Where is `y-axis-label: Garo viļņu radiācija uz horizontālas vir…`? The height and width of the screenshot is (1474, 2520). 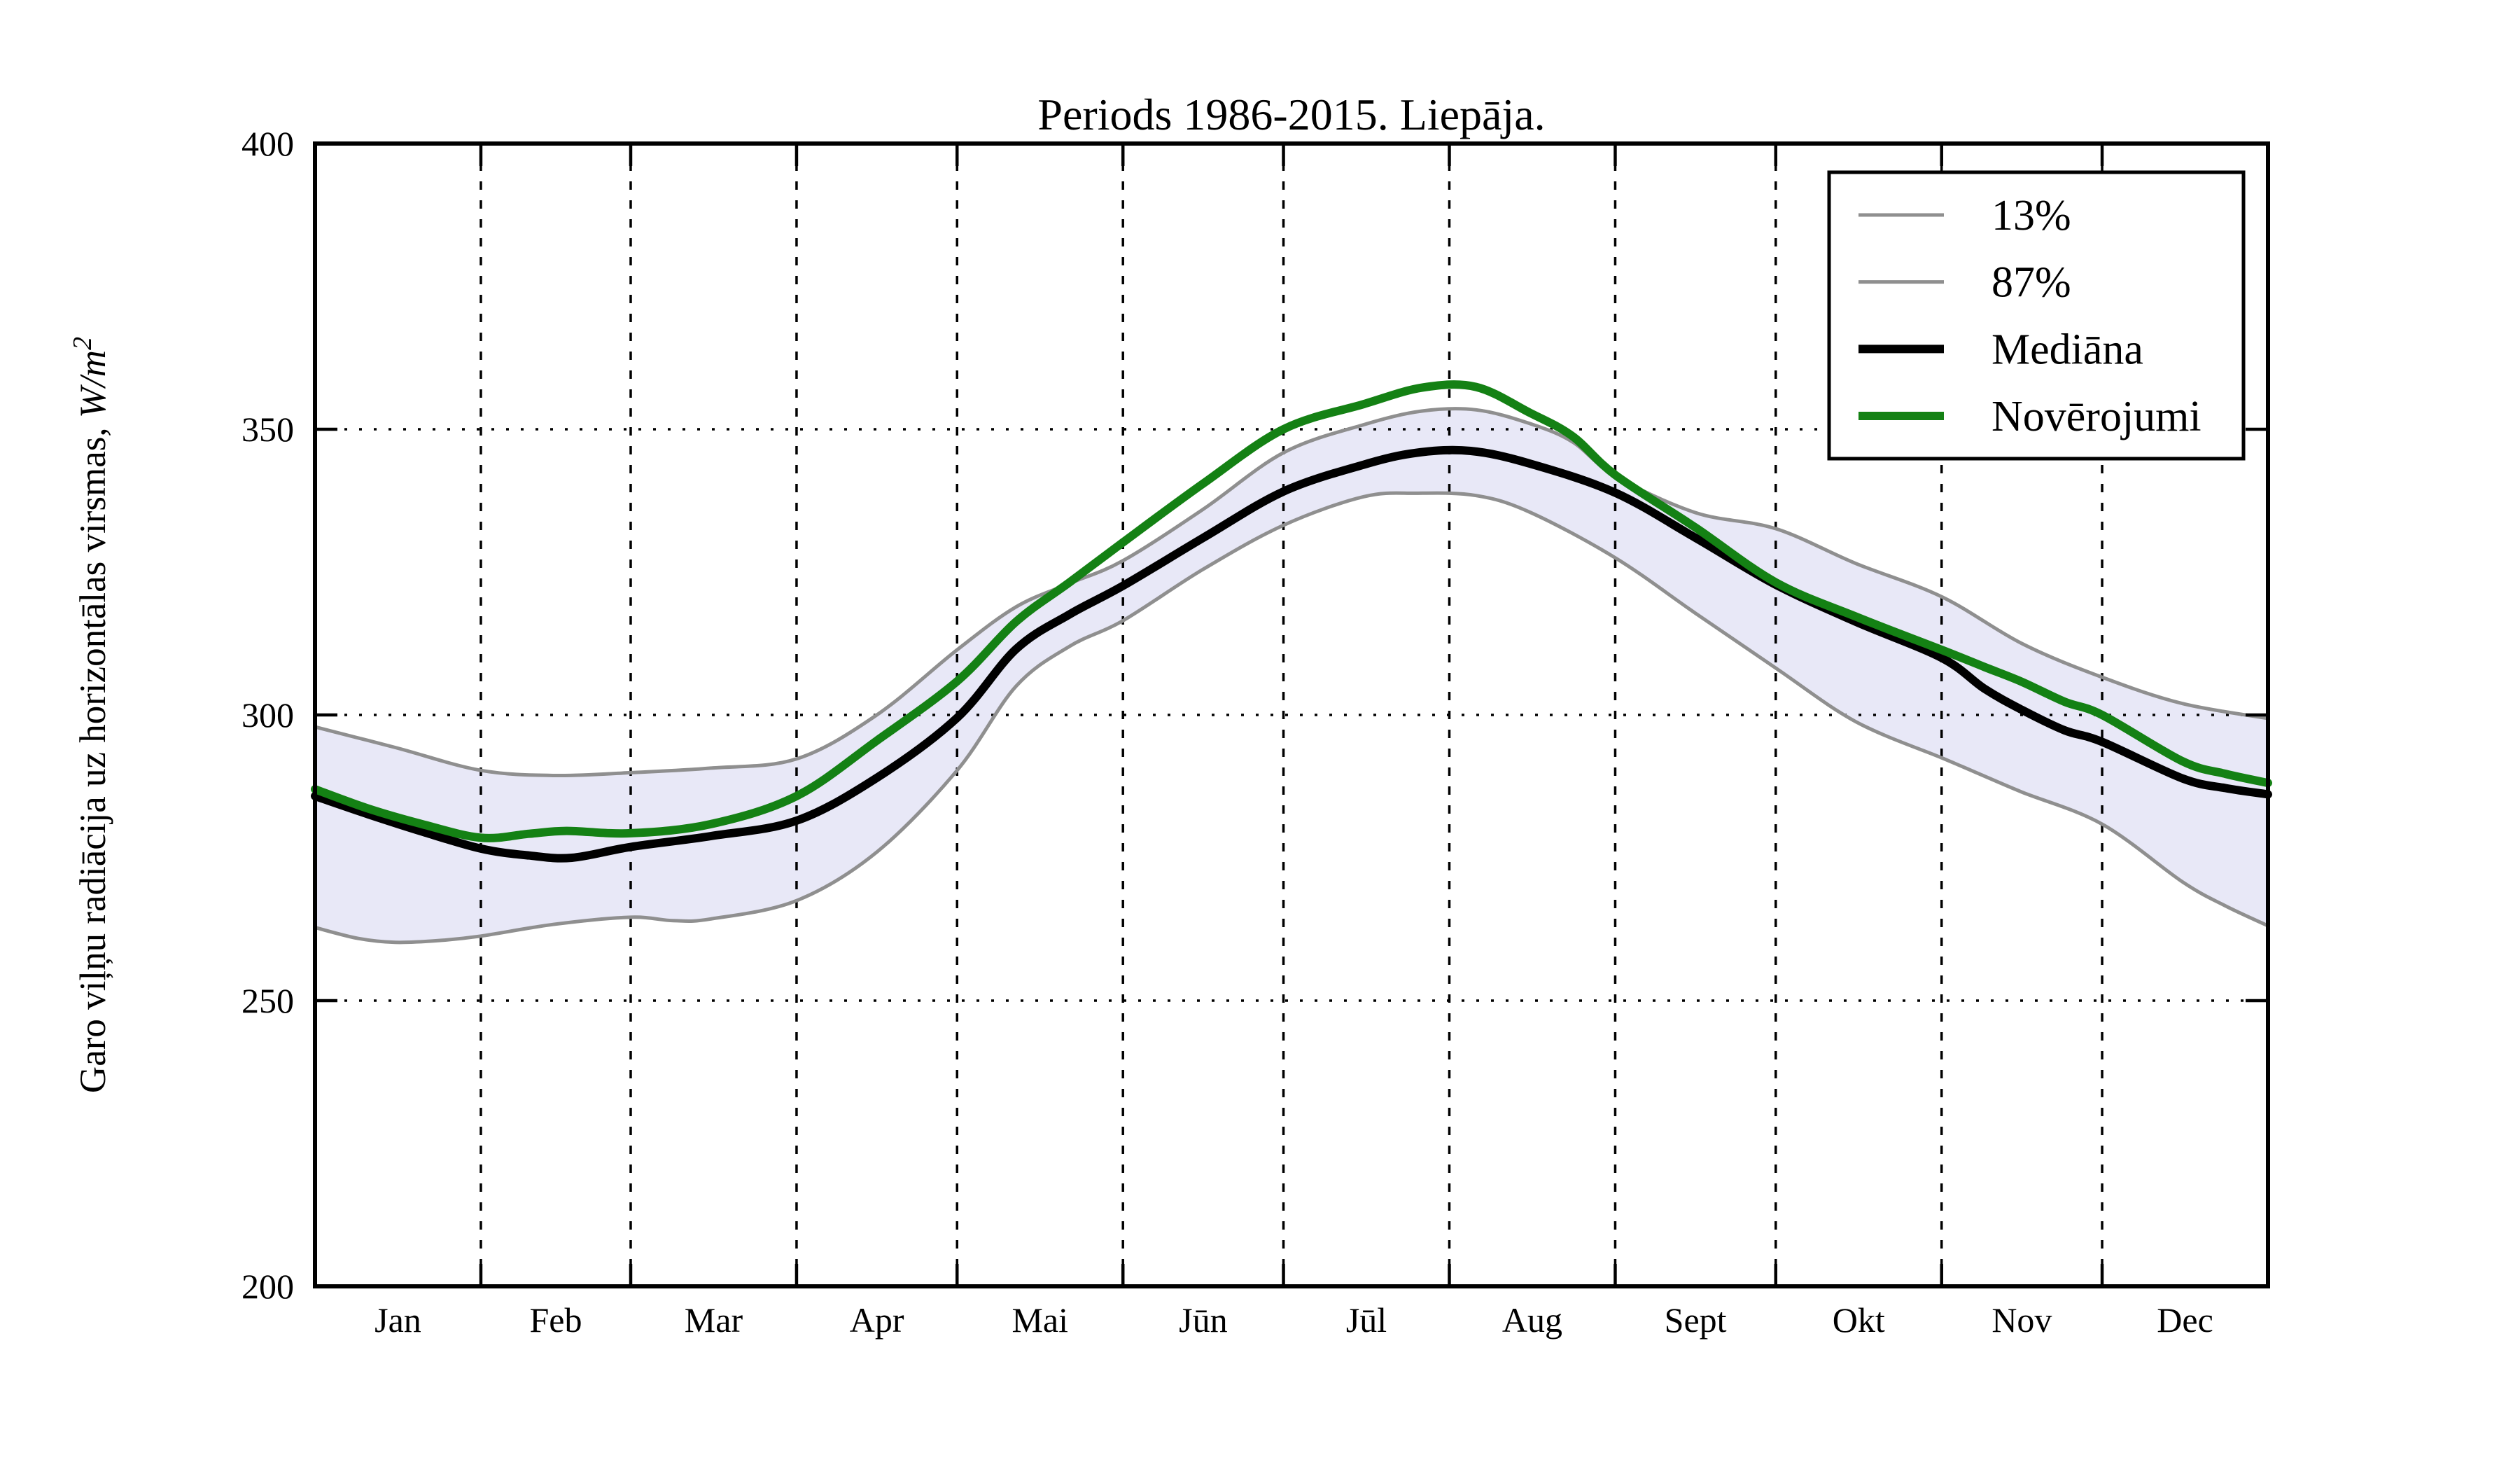
y-axis-label: Garo viļņu radiācija uz horizontālas vir… is located at coordinates (90, 715).